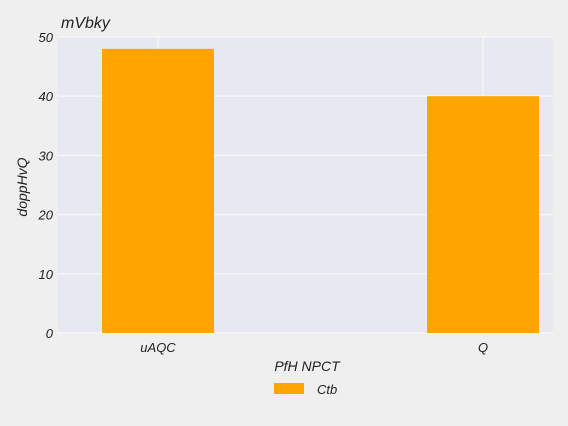  Describe the element at coordinates (46, 215) in the screenshot. I see `y-tick-label-2: 20` at that location.